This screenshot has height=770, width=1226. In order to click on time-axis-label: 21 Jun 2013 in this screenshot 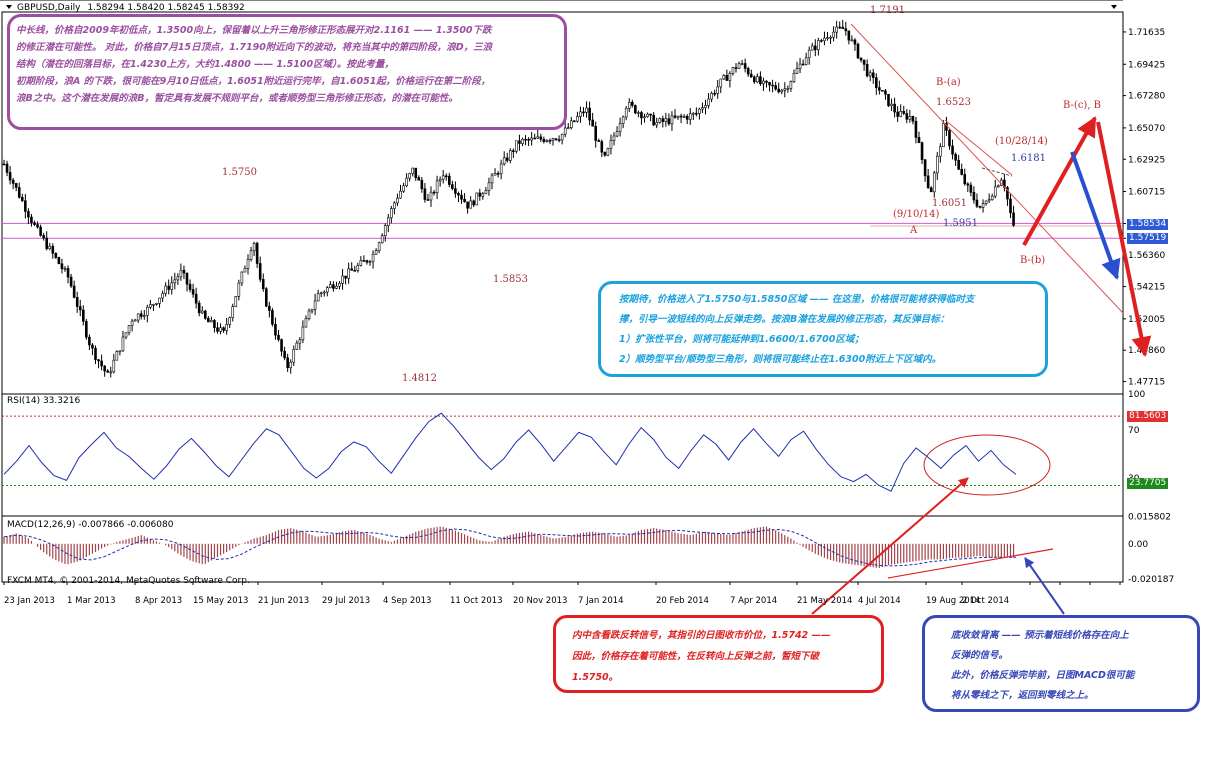, I will do `click(283, 601)`.